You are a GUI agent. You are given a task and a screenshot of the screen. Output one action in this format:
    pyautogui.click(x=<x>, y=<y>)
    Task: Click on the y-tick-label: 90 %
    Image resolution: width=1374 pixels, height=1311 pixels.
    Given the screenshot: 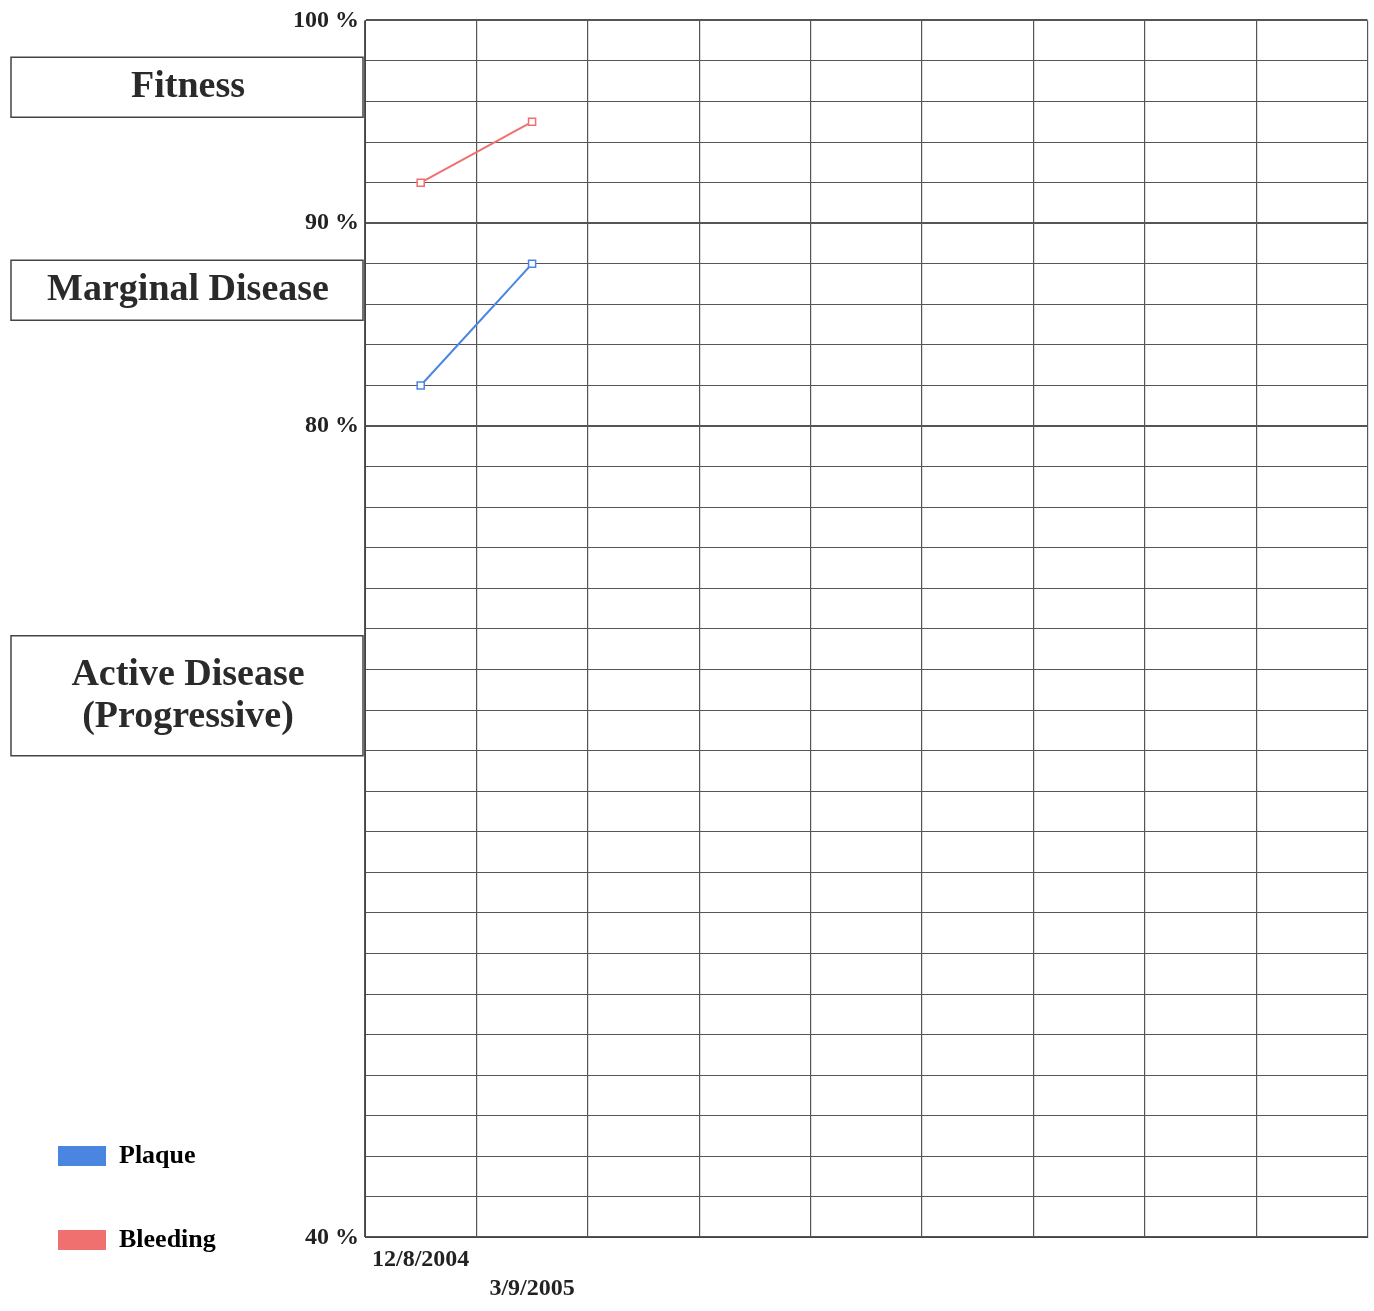 What is the action you would take?
    pyautogui.click(x=332, y=221)
    